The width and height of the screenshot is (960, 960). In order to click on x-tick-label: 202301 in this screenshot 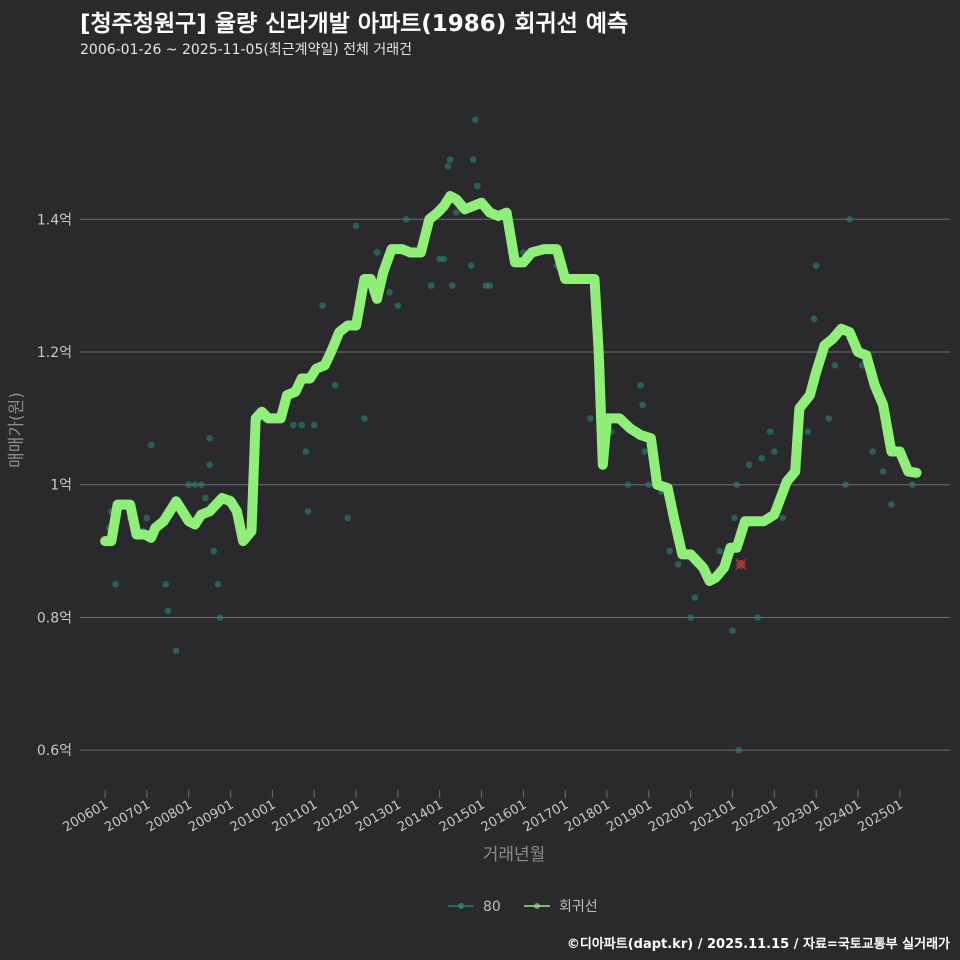, I will do `click(797, 816)`.